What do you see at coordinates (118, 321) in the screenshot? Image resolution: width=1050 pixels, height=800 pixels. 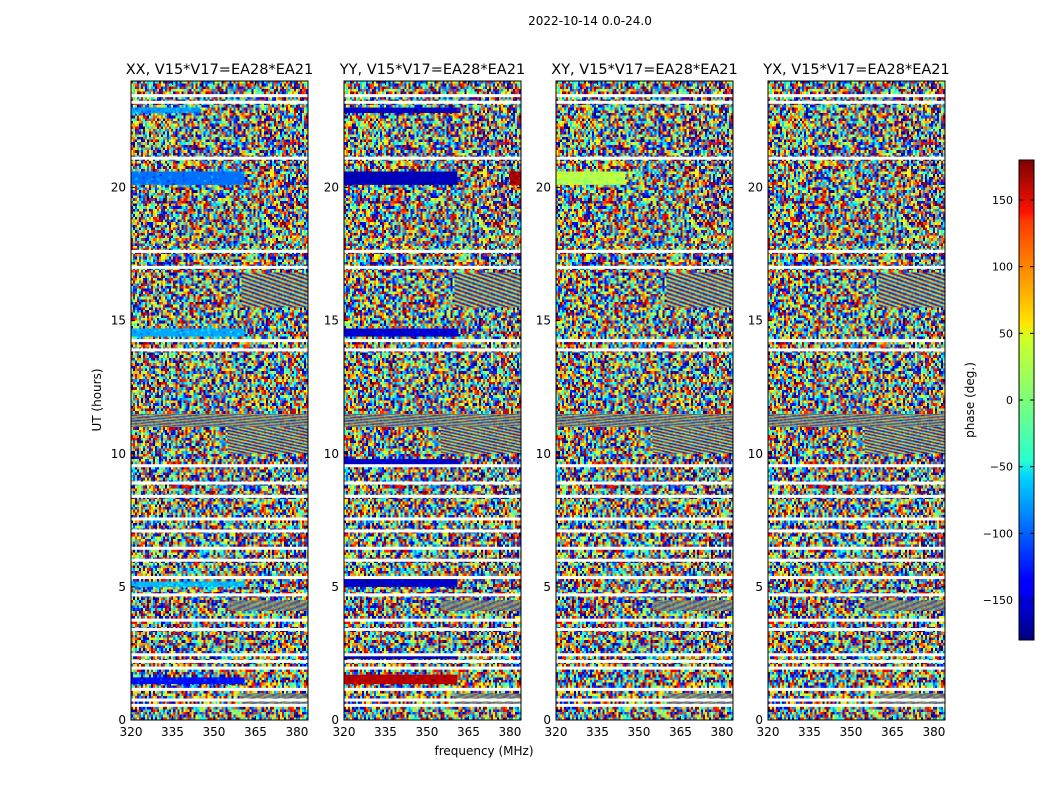 I see `y-tick-label: 15` at bounding box center [118, 321].